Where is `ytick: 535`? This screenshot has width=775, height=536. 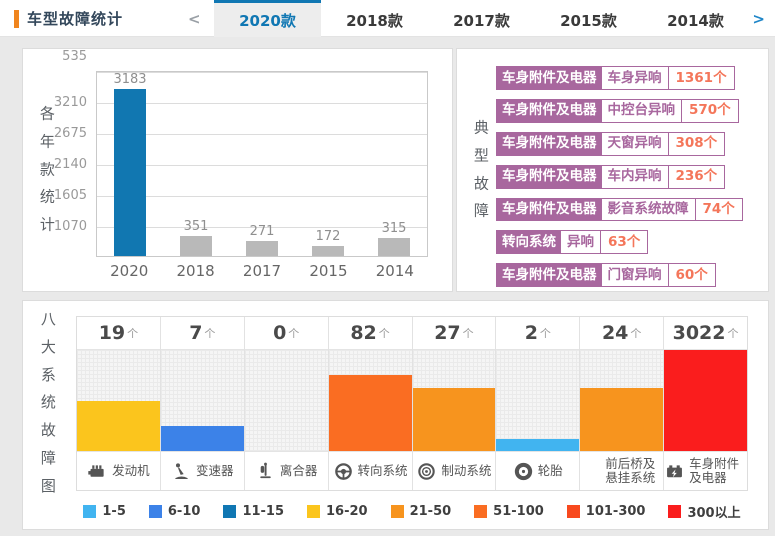
ytick: 535 is located at coordinates (74, 56).